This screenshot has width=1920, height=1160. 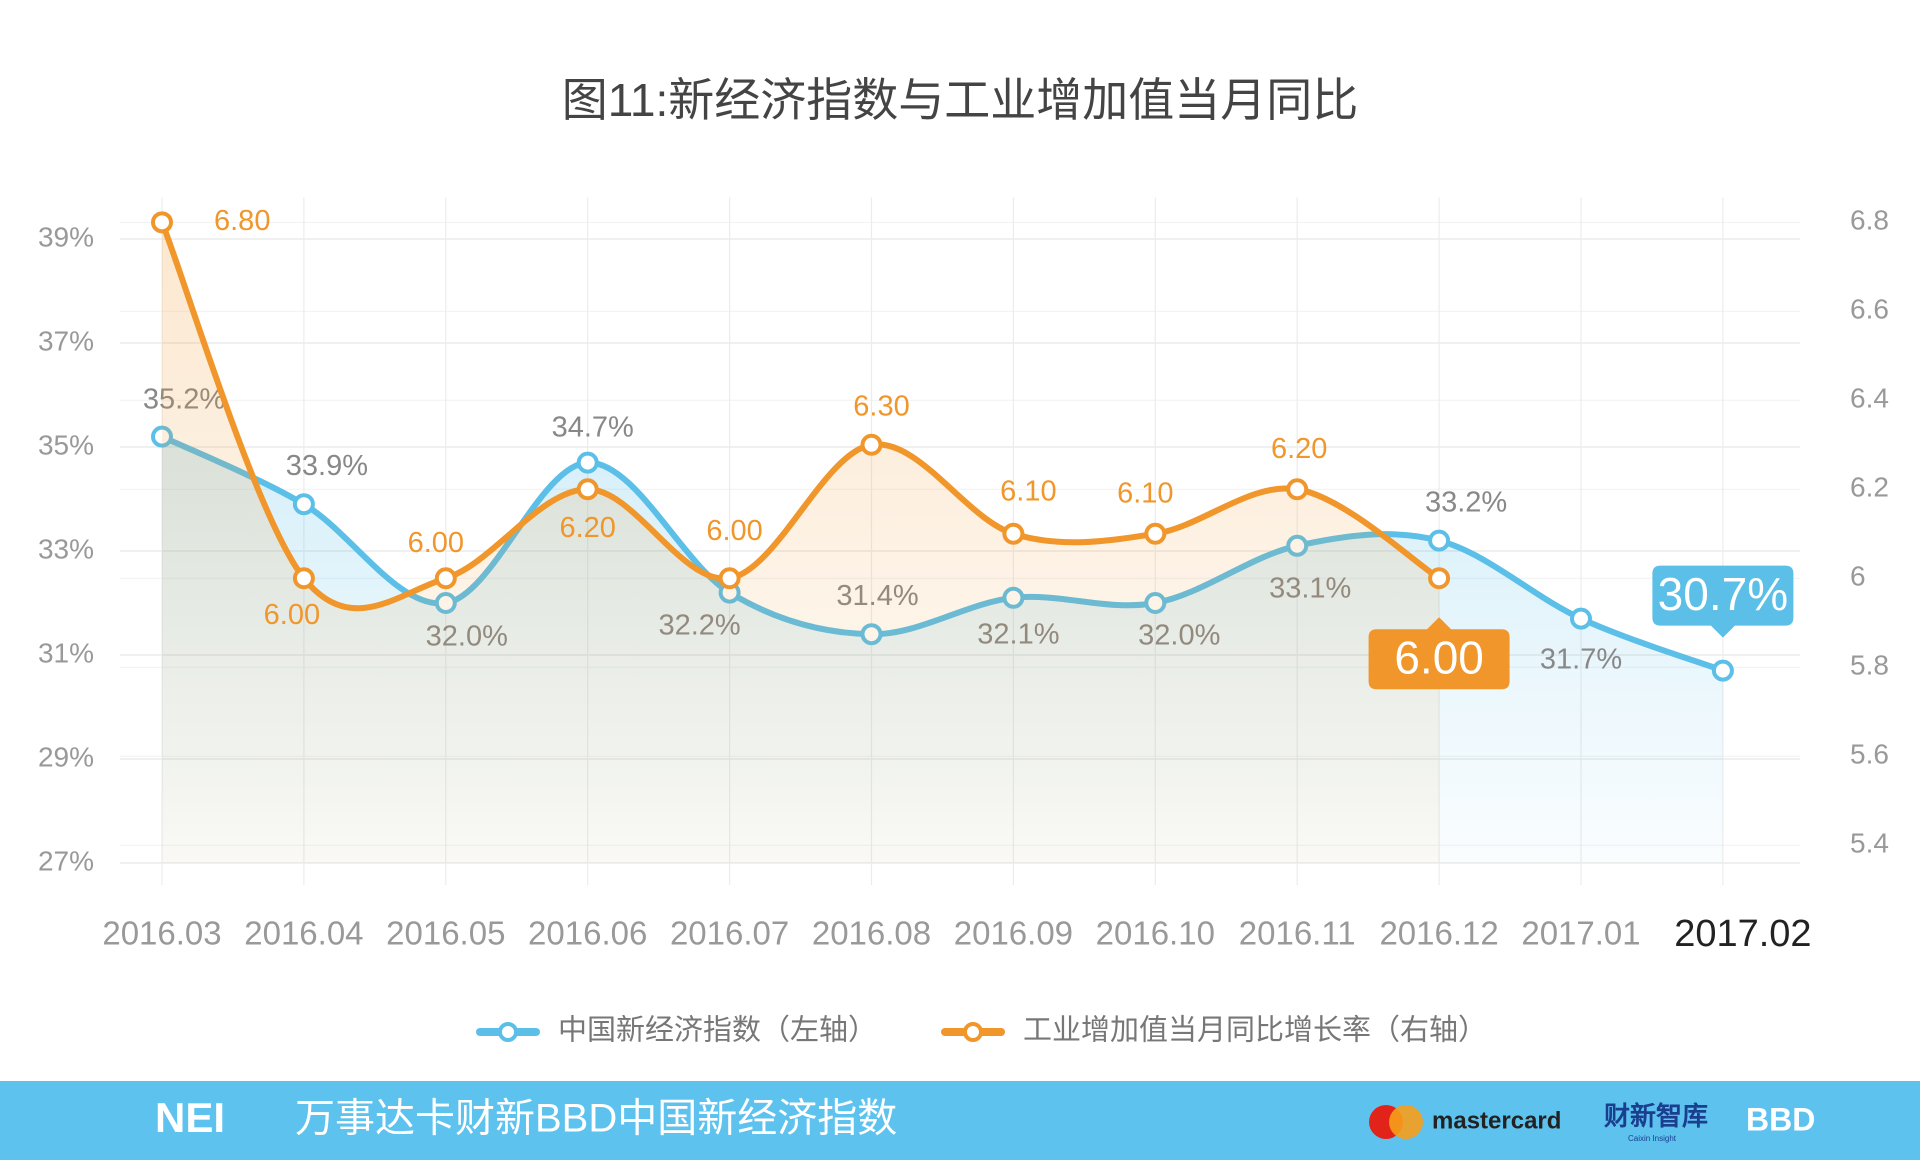 What do you see at coordinates (871, 933) in the screenshot?
I see `x-tick-label: 2016.08` at bounding box center [871, 933].